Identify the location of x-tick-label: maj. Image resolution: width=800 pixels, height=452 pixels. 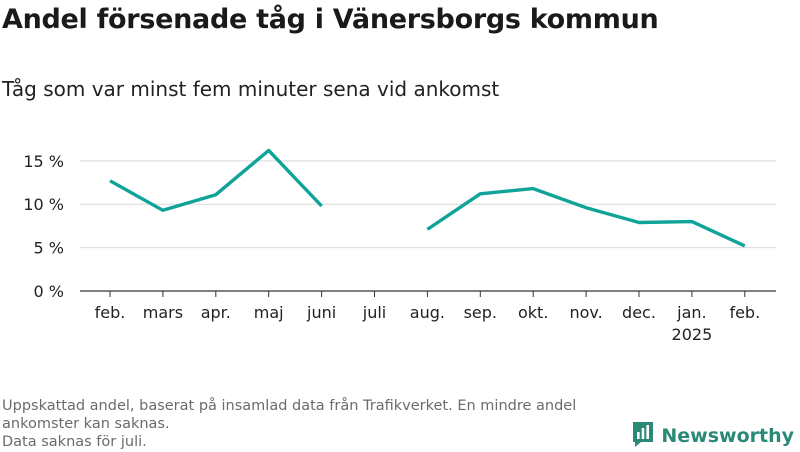
(269, 312).